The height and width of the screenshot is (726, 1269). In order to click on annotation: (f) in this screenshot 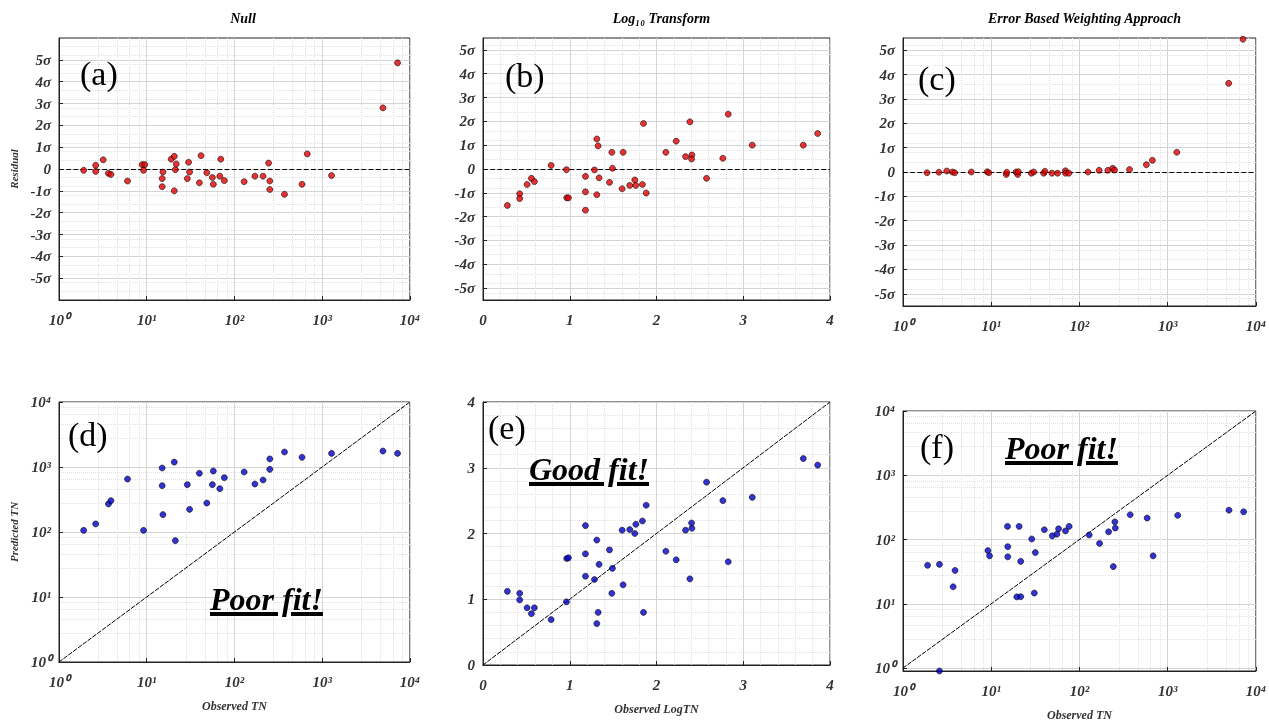, I will do `click(937, 447)`.